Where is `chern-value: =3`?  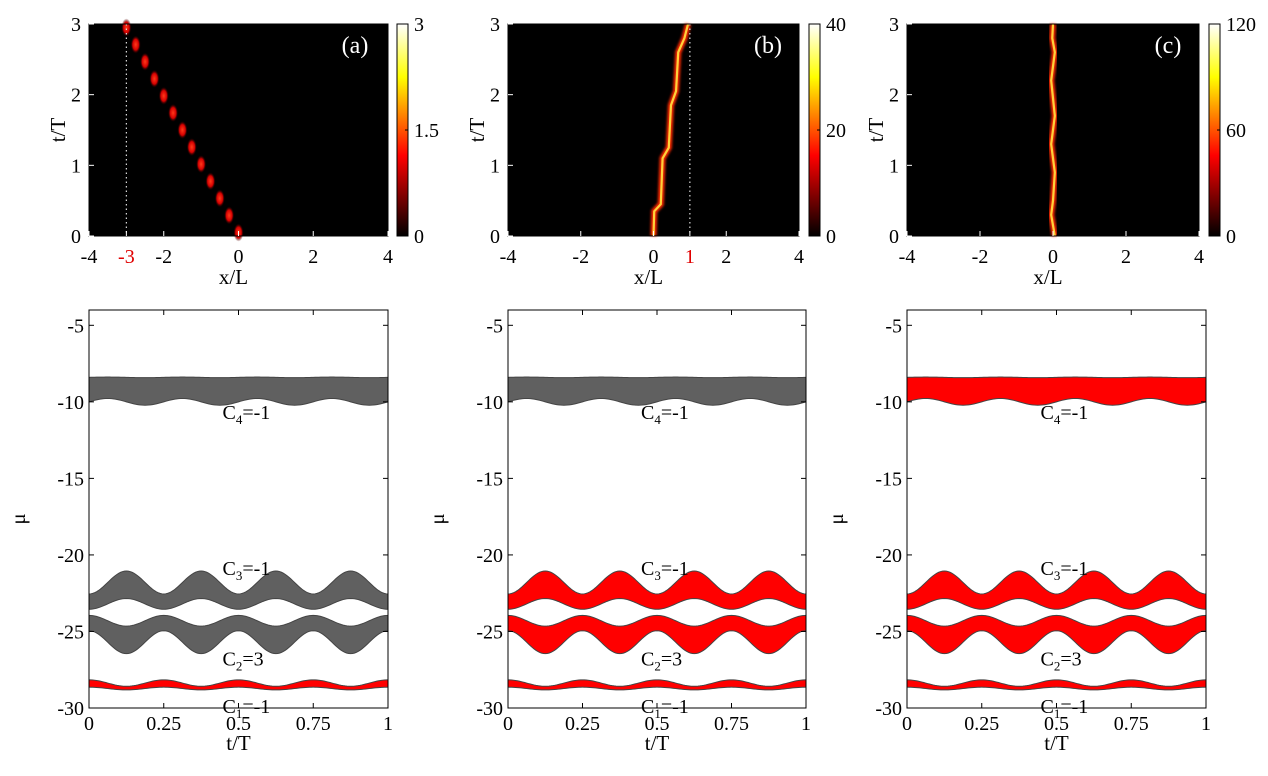
chern-value: =3 is located at coordinates (252, 659).